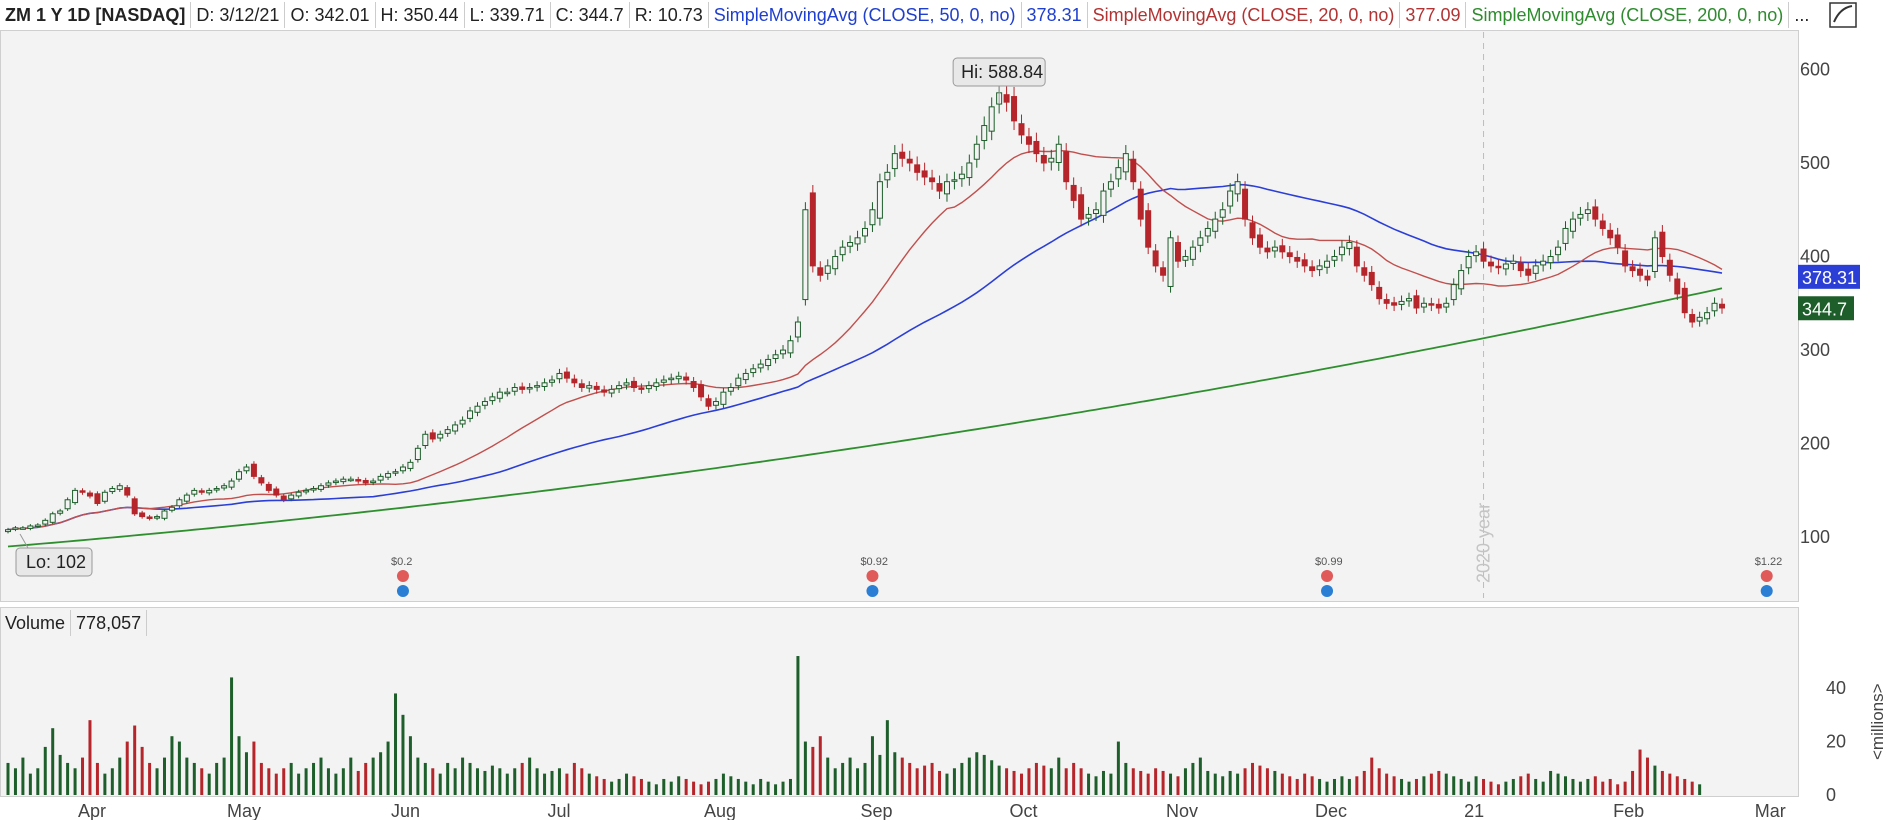 The height and width of the screenshot is (820, 1888). Describe the element at coordinates (238, 15) in the screenshot. I see `date-value: D: 3/12/21` at that location.